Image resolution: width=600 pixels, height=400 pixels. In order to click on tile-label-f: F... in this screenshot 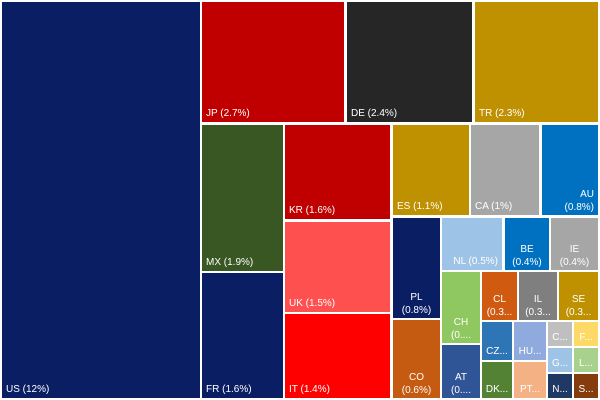, I will do `click(585, 337)`.